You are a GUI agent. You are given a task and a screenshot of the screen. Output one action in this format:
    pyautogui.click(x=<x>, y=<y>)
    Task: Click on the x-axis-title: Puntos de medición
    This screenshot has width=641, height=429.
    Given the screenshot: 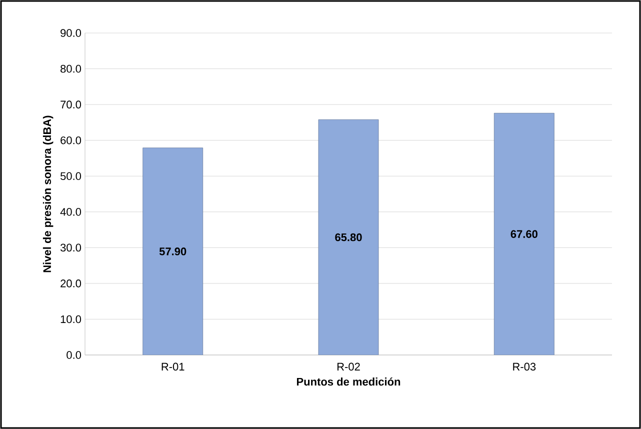 What is the action you would take?
    pyautogui.click(x=348, y=381)
    